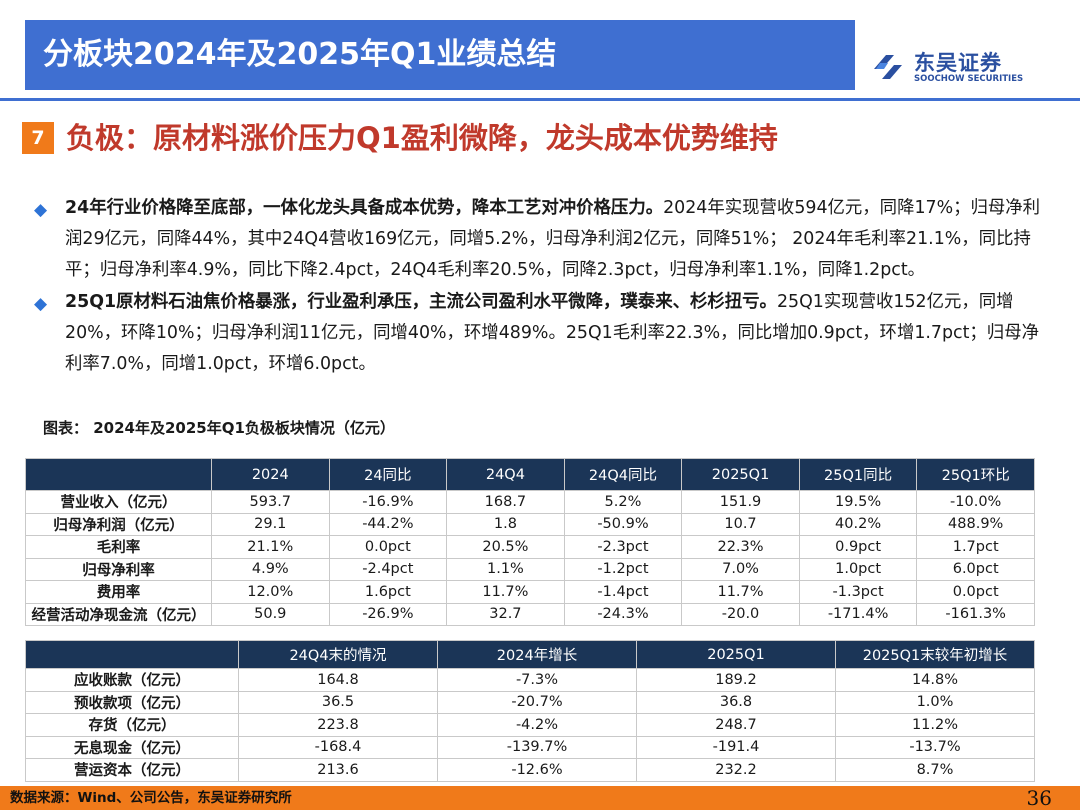 This screenshot has height=810, width=1080. Describe the element at coordinates (388, 569) in the screenshot. I see `table-cell: -2.4pct` at that location.